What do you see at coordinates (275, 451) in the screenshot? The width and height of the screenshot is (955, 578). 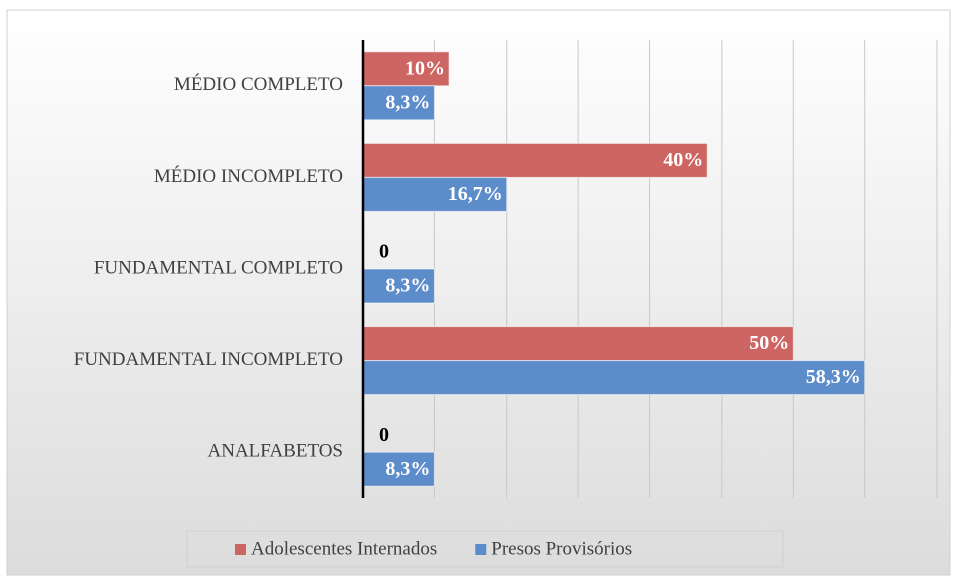 I see `y-tick-label: ANALFABETOS` at bounding box center [275, 451].